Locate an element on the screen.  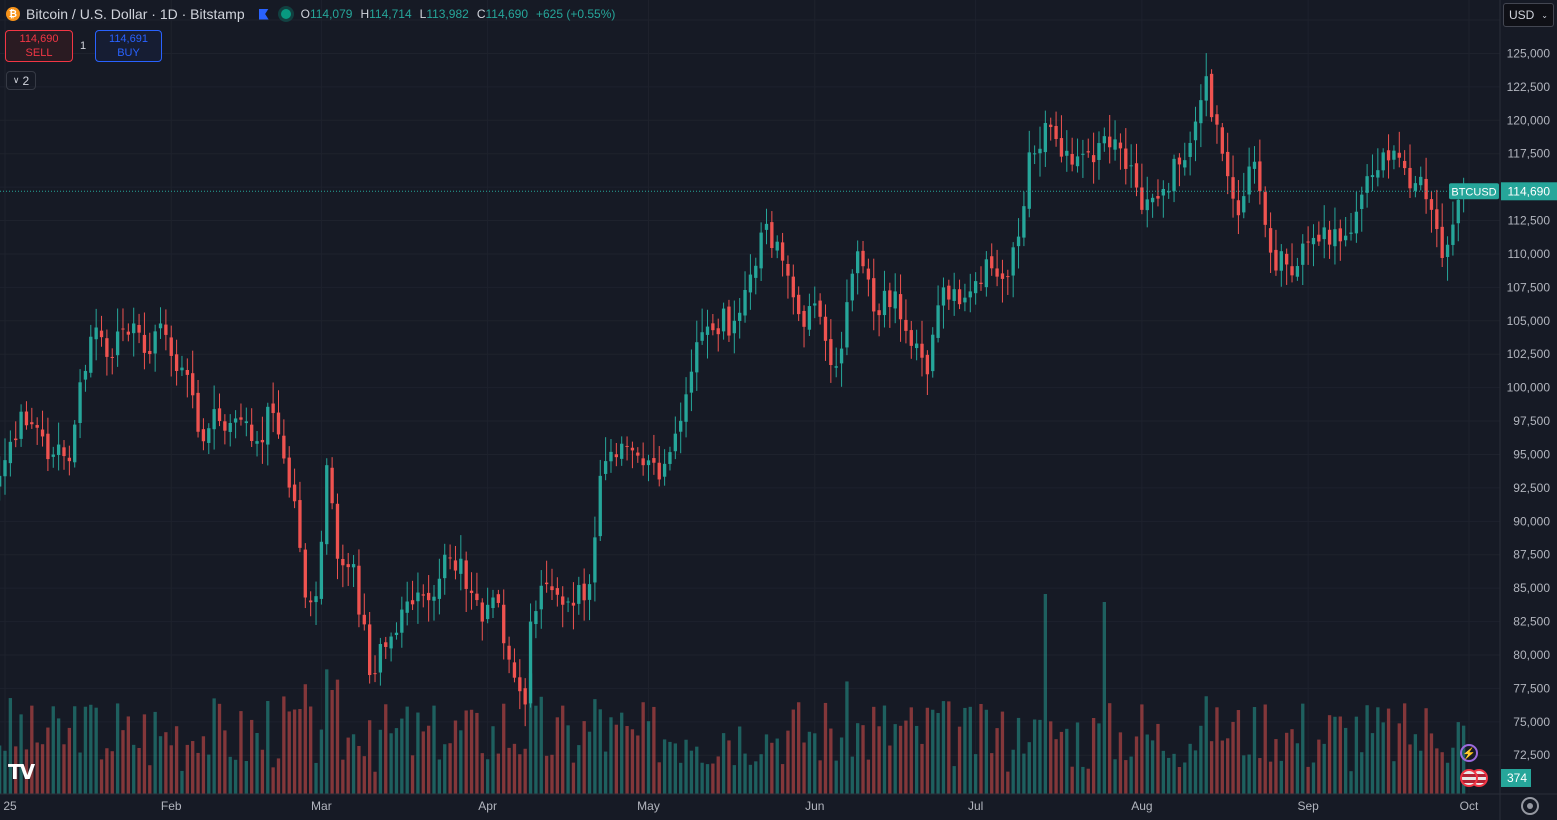
open-value: 114,079 is located at coordinates (331, 14).